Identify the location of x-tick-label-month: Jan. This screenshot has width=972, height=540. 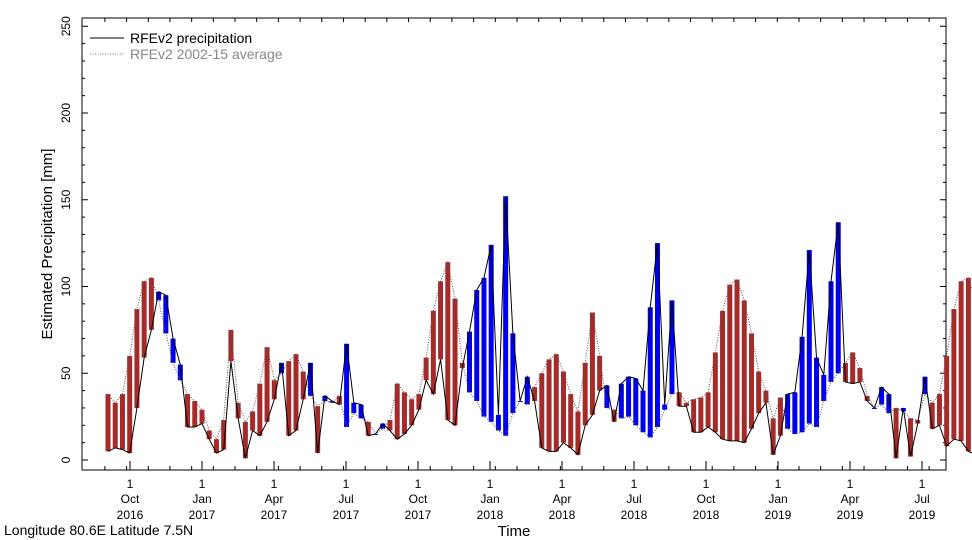
(201, 499).